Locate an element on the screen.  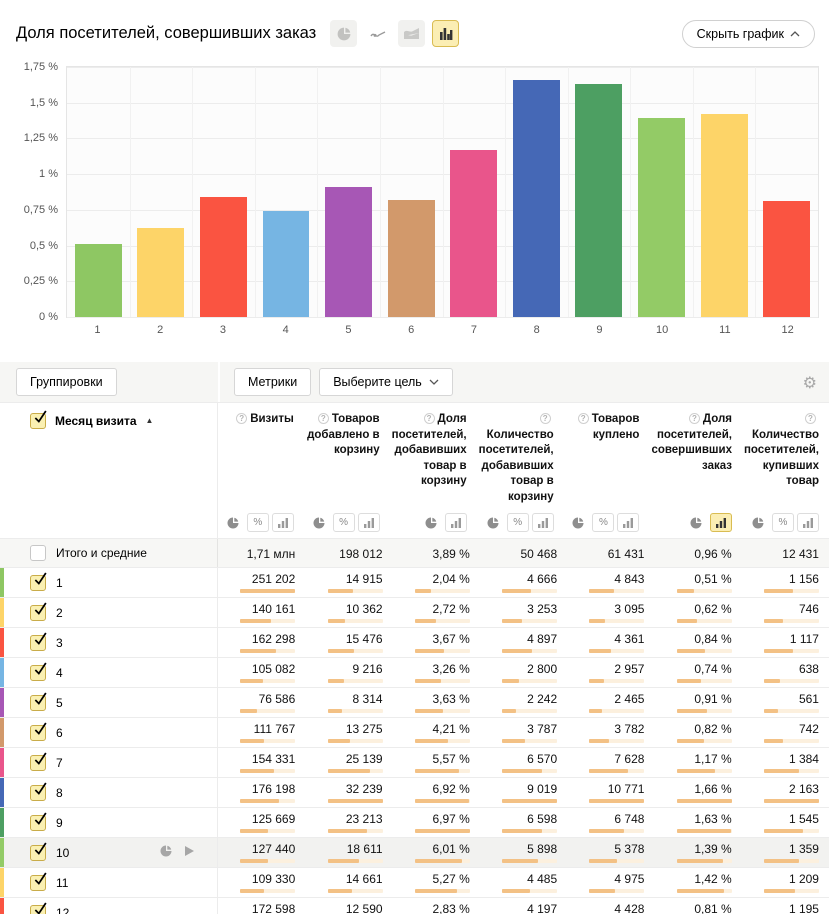
metric-cell: 561 is located at coordinates (785, 702).